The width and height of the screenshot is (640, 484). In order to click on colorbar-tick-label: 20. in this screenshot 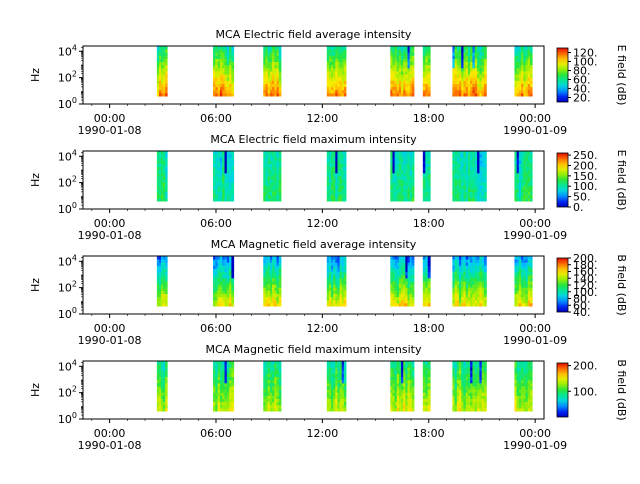, I will do `click(582, 98)`.